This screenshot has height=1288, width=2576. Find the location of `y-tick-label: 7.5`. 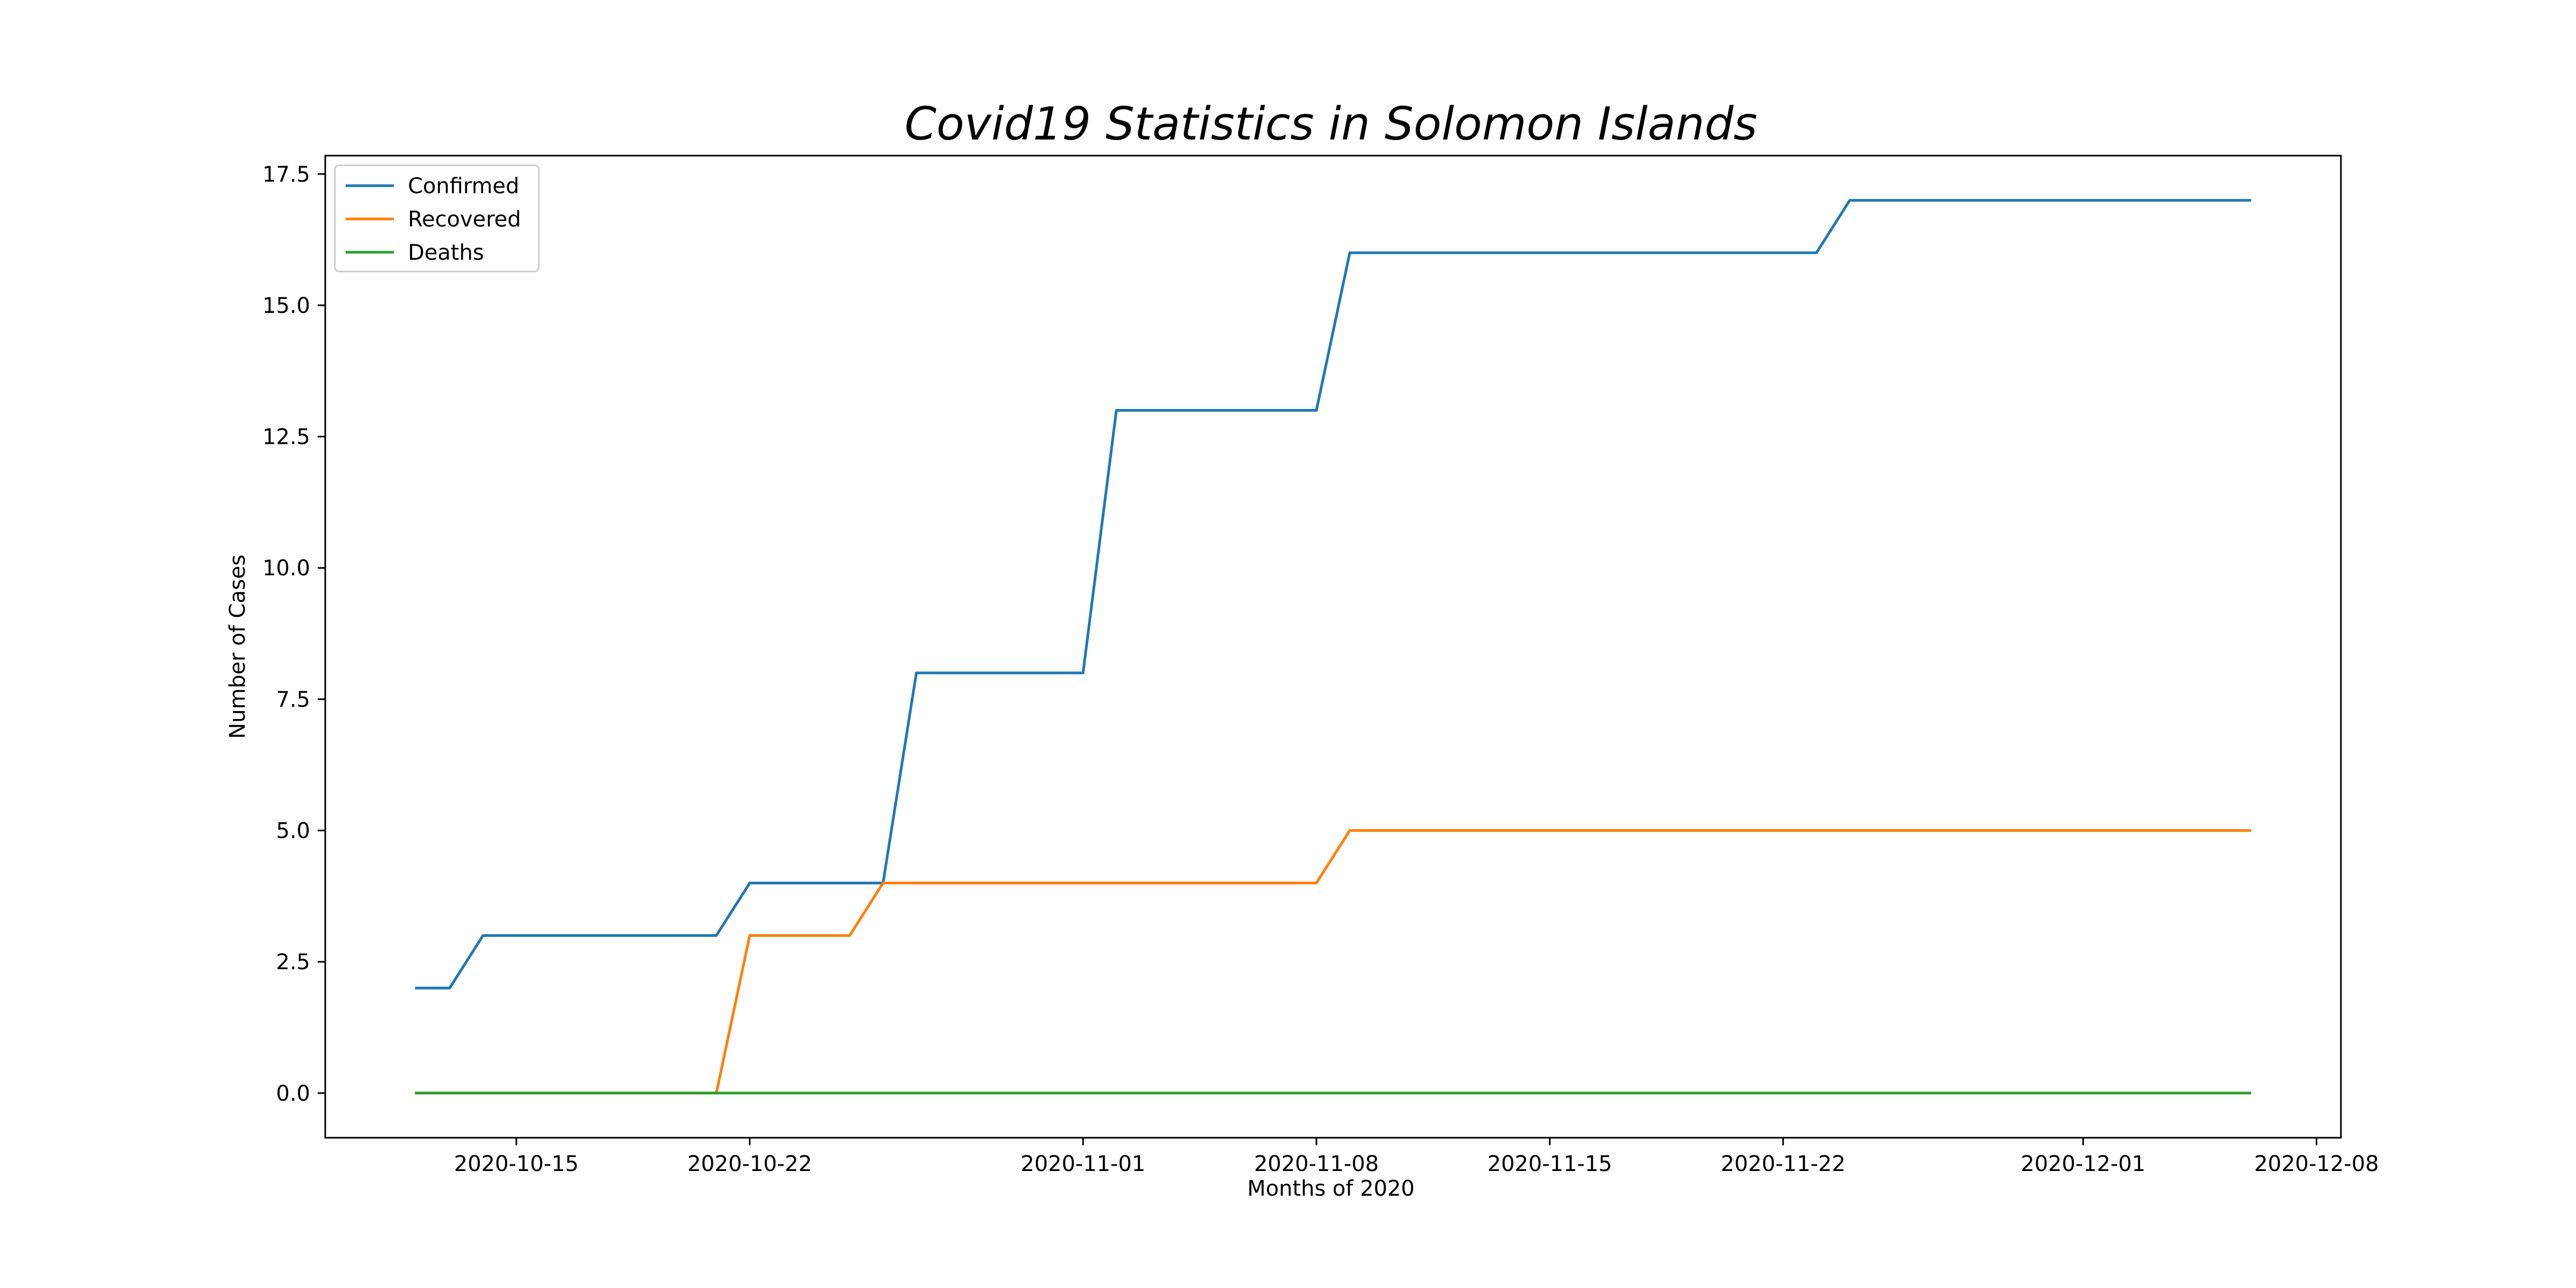

y-tick-label: 7.5 is located at coordinates (293, 699).